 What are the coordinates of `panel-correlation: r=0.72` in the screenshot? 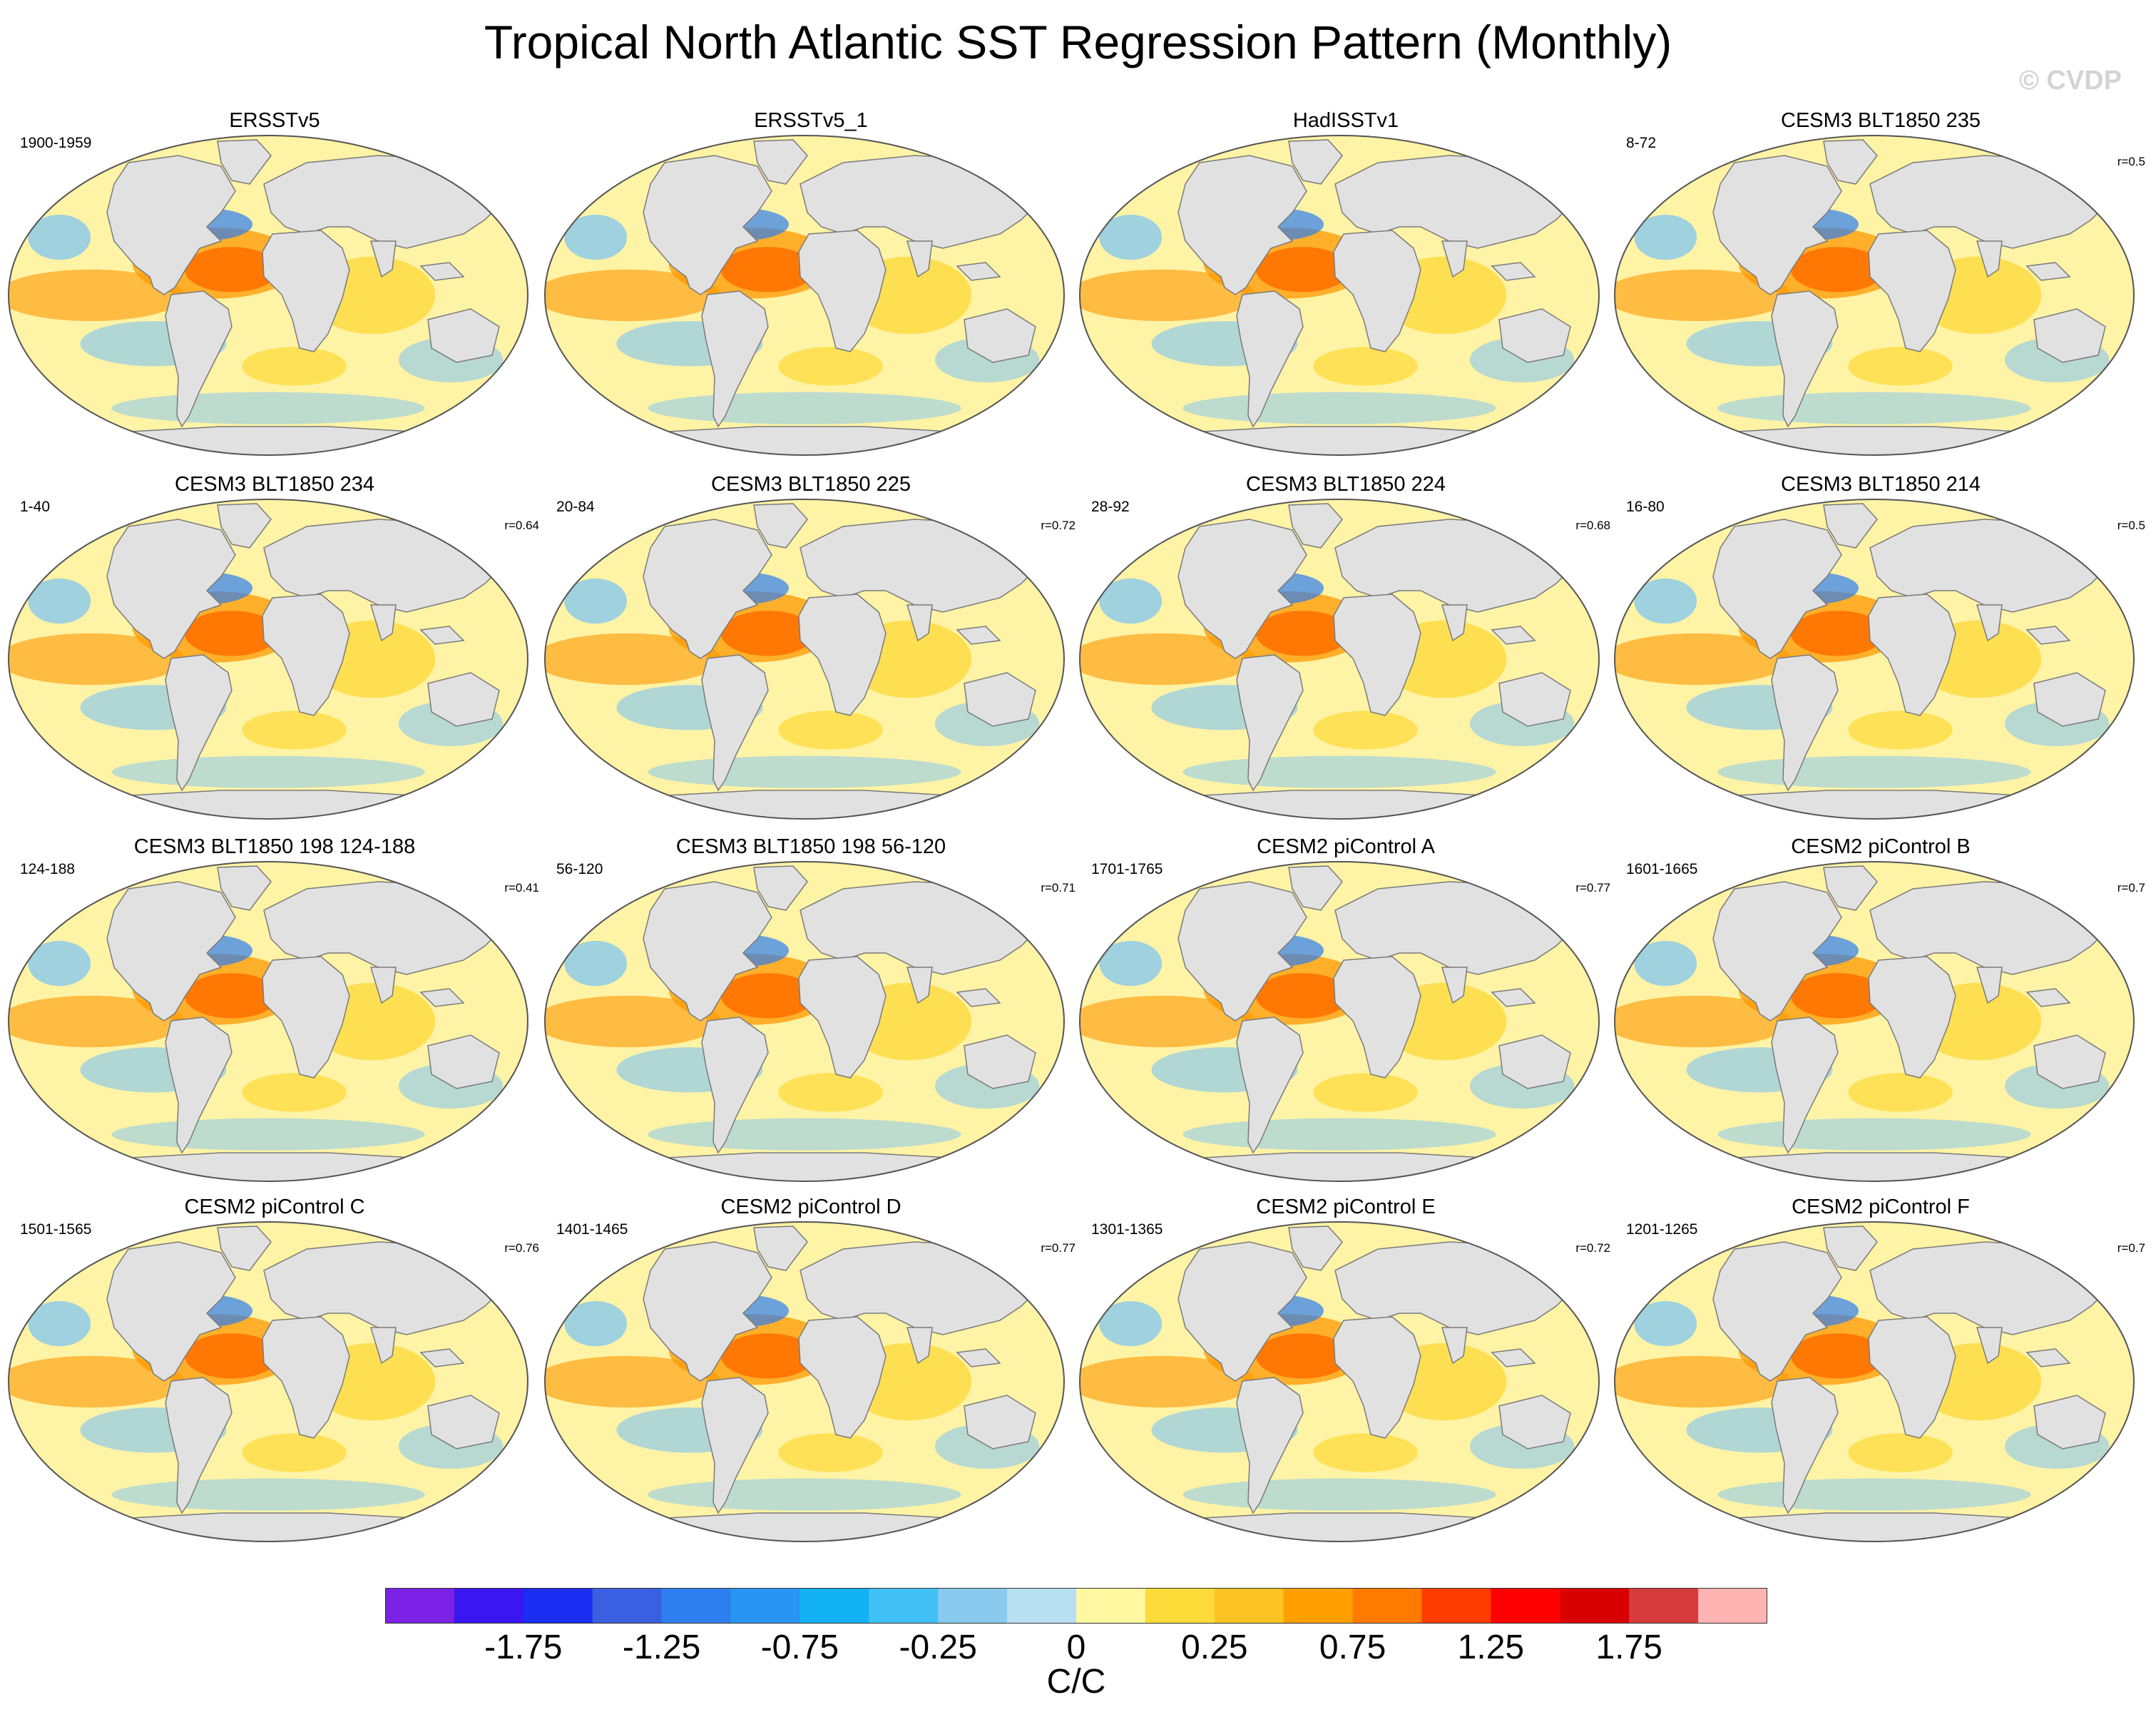 It's located at (1058, 525).